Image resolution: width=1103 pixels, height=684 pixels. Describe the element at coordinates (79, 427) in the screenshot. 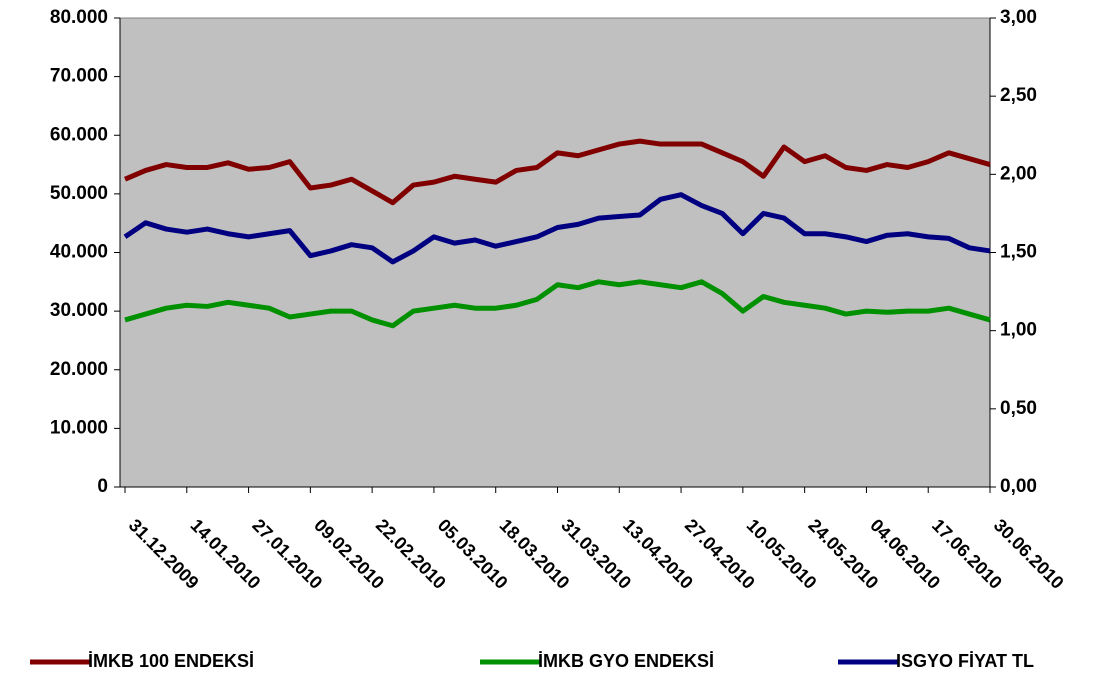

I see `y-tick-label: 10.000` at that location.